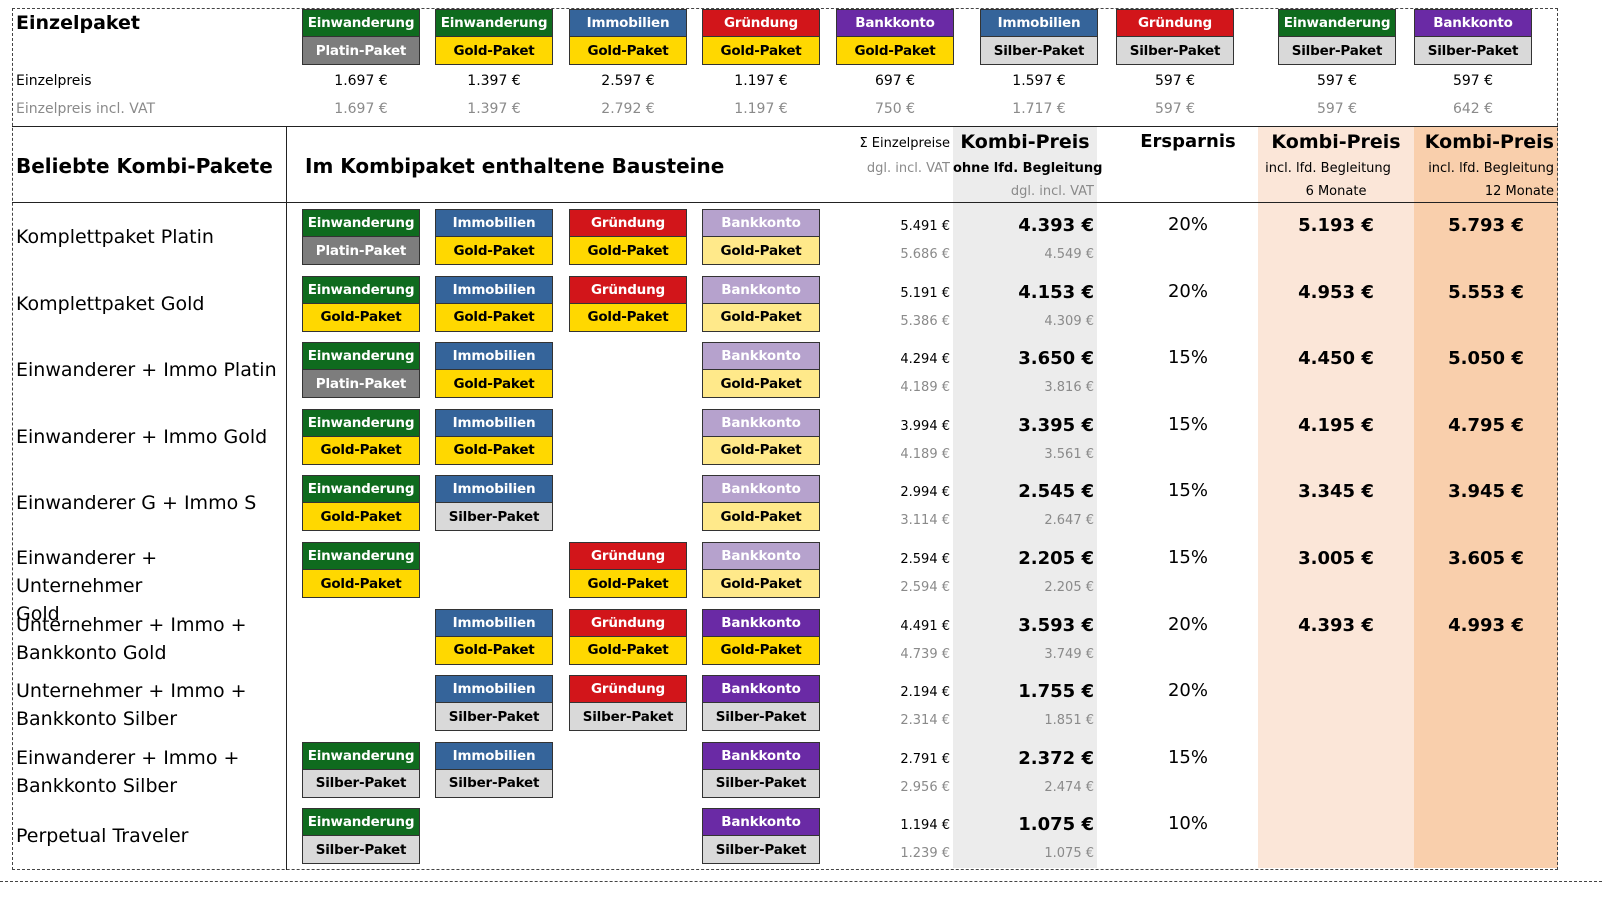 Image resolution: width=1602 pixels, height=902 pixels. Describe the element at coordinates (1187, 224) in the screenshot. I see `combo-savings: 20%` at that location.